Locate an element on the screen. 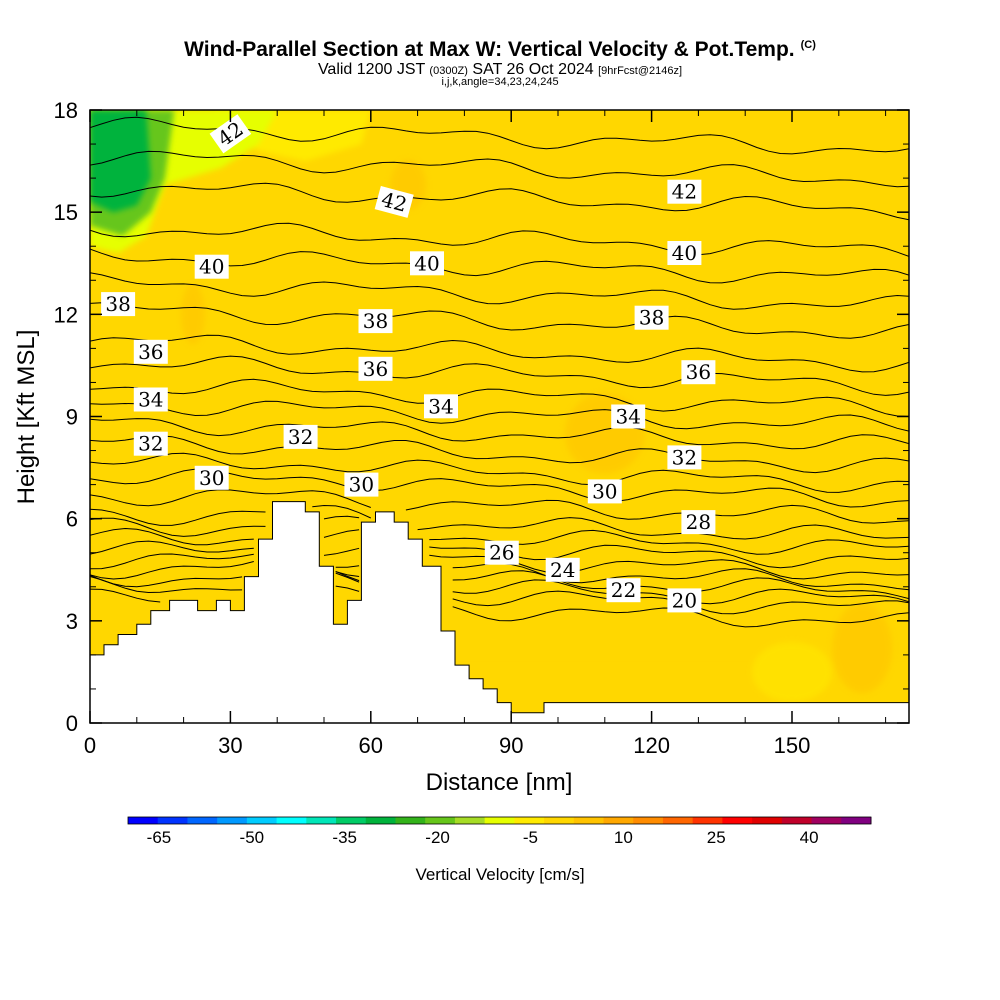  y-tick-label: 0 is located at coordinates (72, 723).